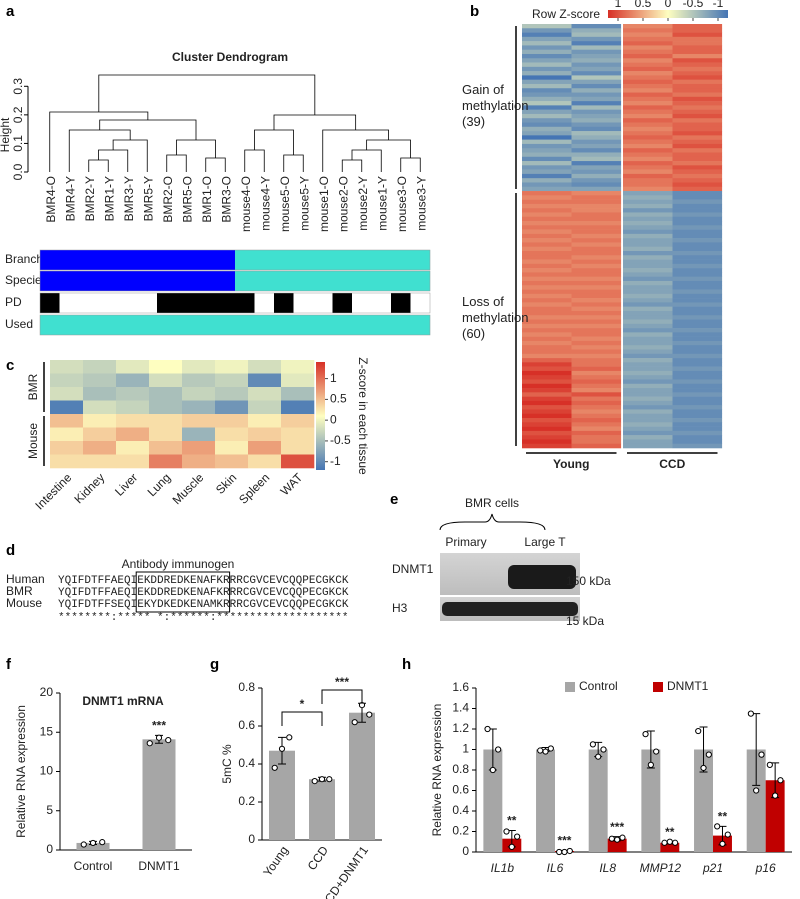  What do you see at coordinates (474, 11) in the screenshot?
I see `panel-label: b` at bounding box center [474, 11].